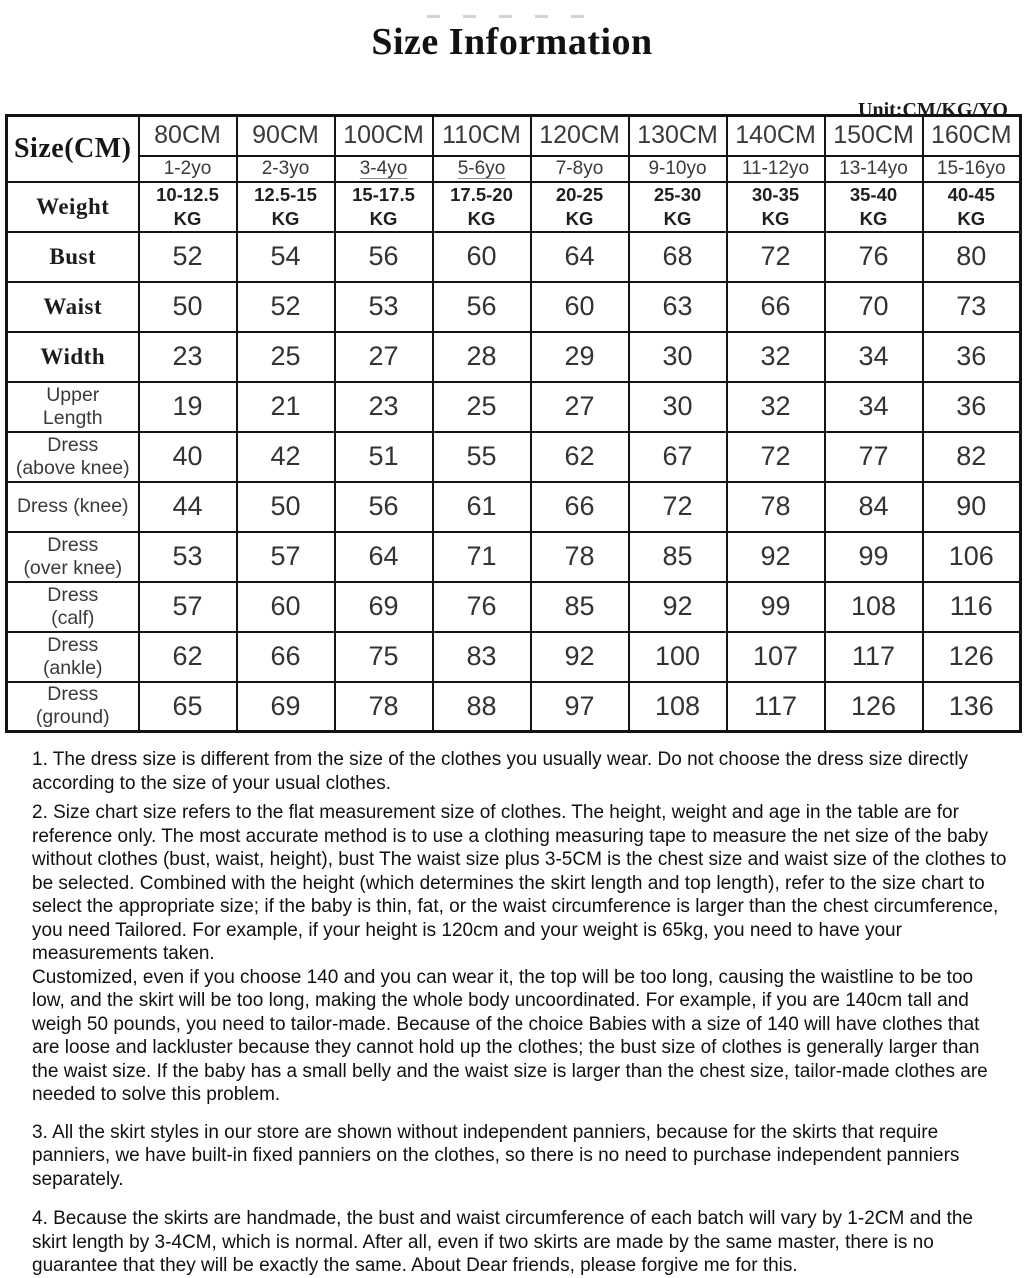  I want to click on table-row: Dress (knee) 44 50 56 61 66 72 78 84 90, so click(513, 506).